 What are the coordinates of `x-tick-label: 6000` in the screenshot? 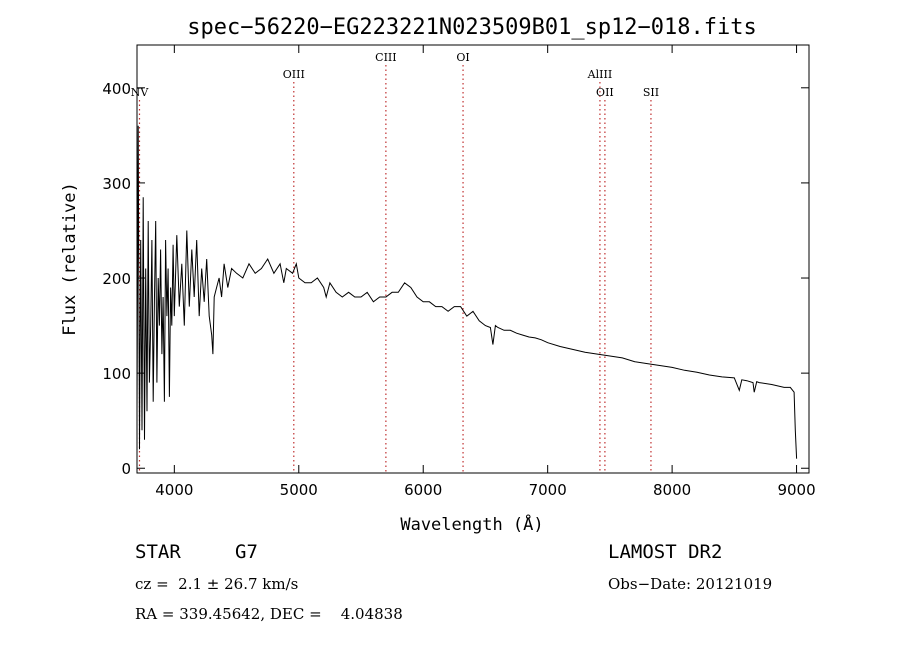 It's located at (423, 490).